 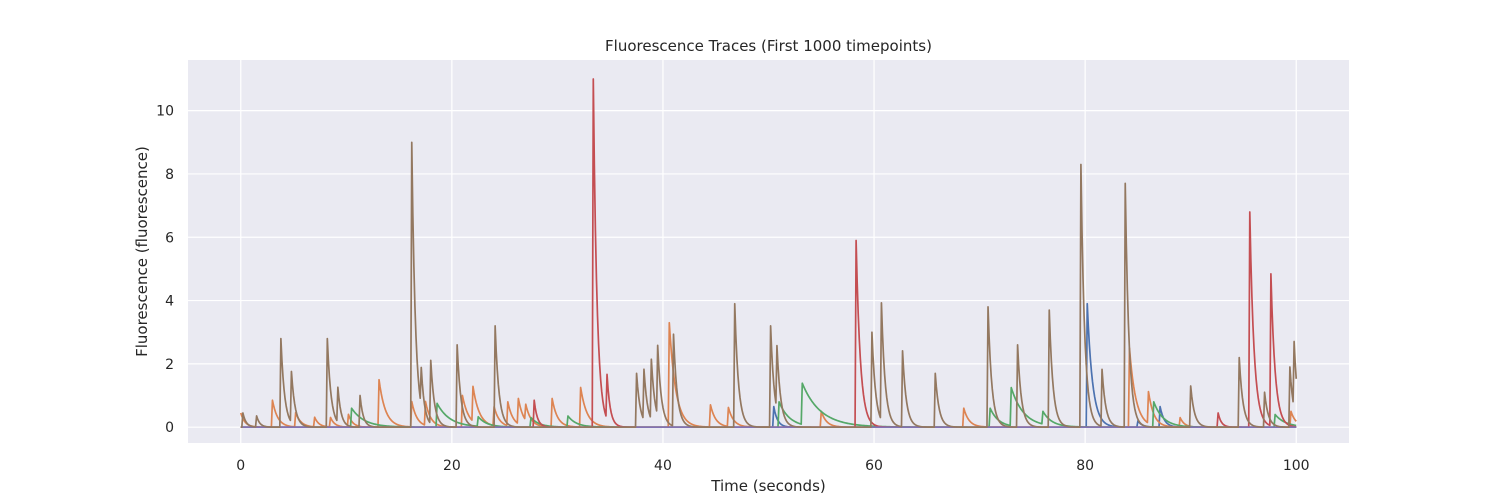 What do you see at coordinates (169, 365) in the screenshot?
I see `y-tick-label: 2` at bounding box center [169, 365].